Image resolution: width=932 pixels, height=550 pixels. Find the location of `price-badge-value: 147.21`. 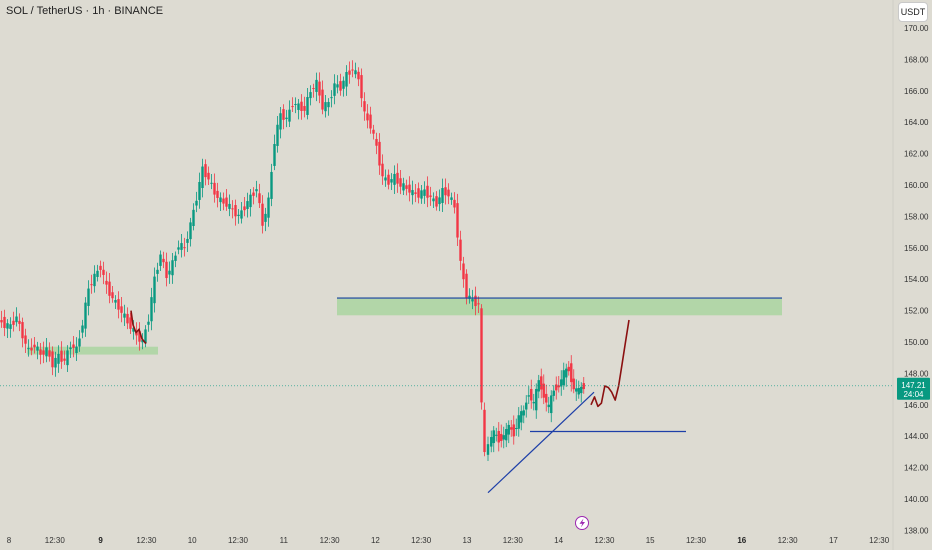

price-badge-value: 147.21 is located at coordinates (913, 385).